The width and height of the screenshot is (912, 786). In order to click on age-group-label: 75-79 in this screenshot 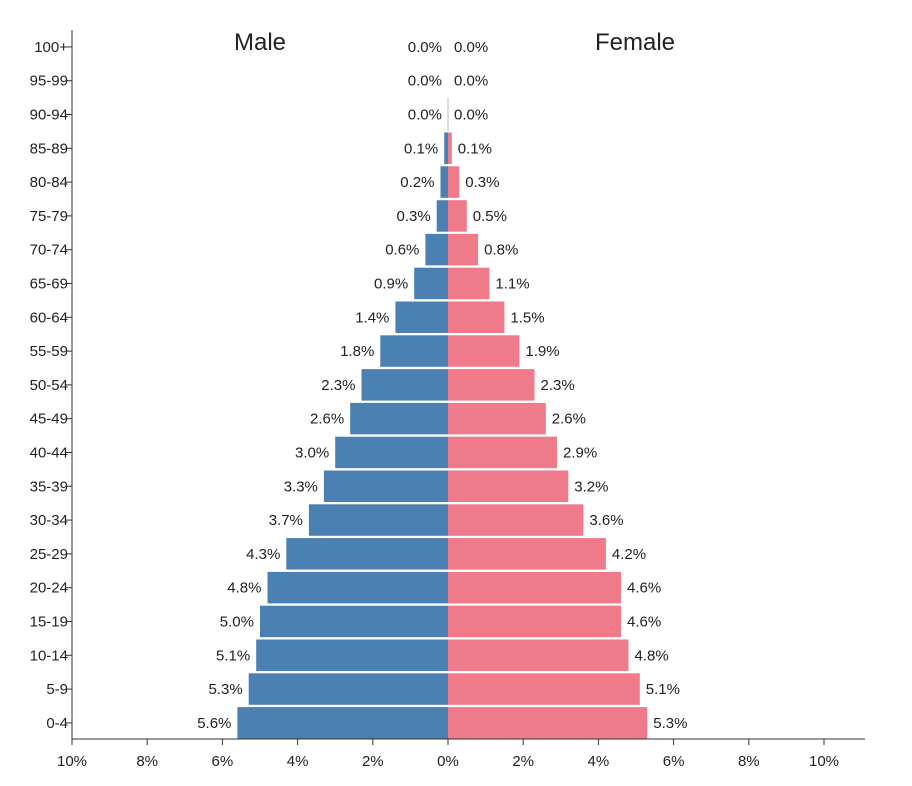, I will do `click(49, 216)`.